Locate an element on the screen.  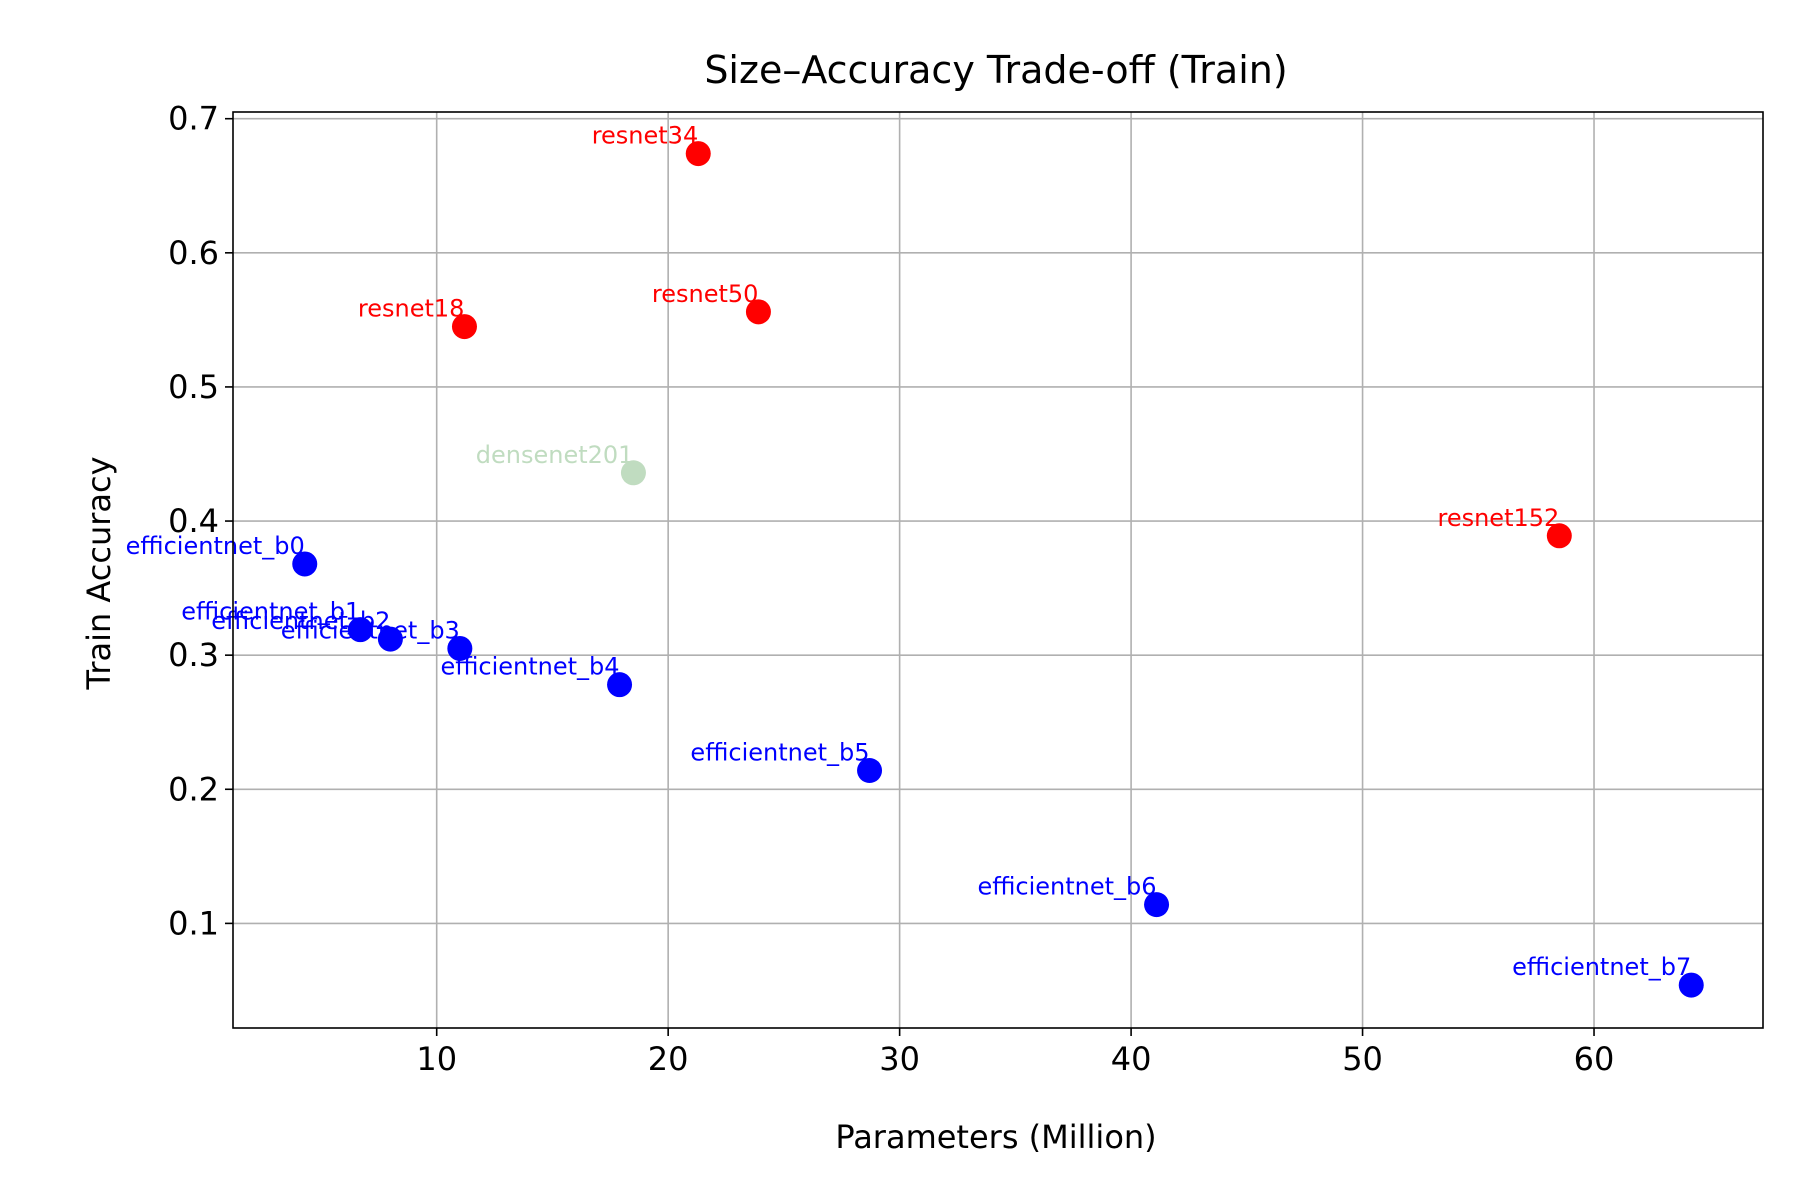
x-tick-label: 10 is located at coordinates (436, 1059).